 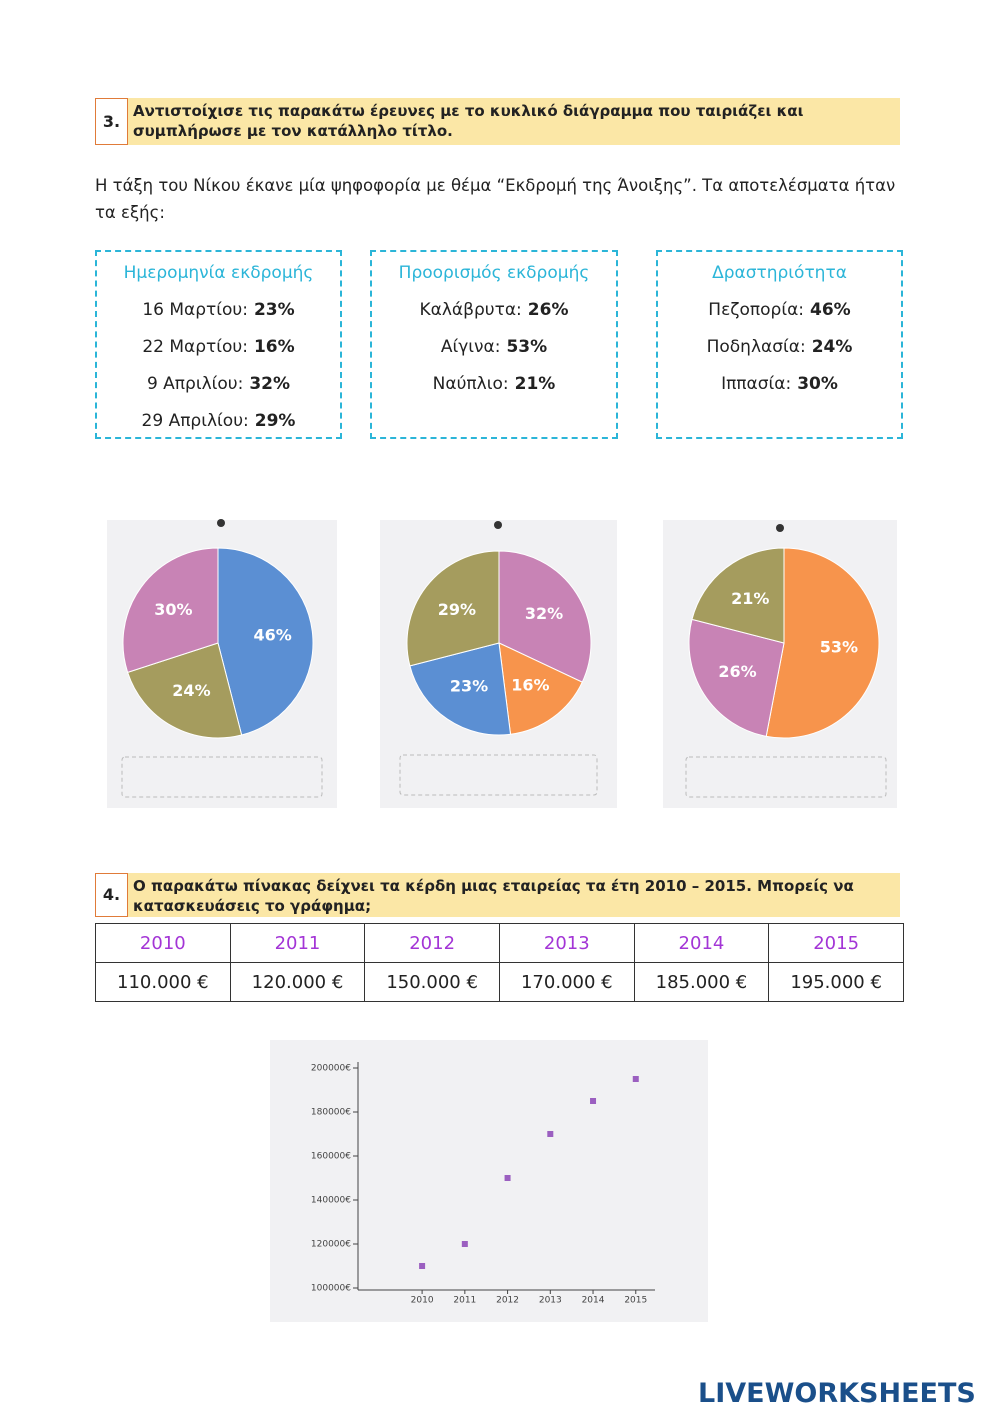 What do you see at coordinates (195, 347) in the screenshot?
I see `item-label: 22 Μαρτίου:` at bounding box center [195, 347].